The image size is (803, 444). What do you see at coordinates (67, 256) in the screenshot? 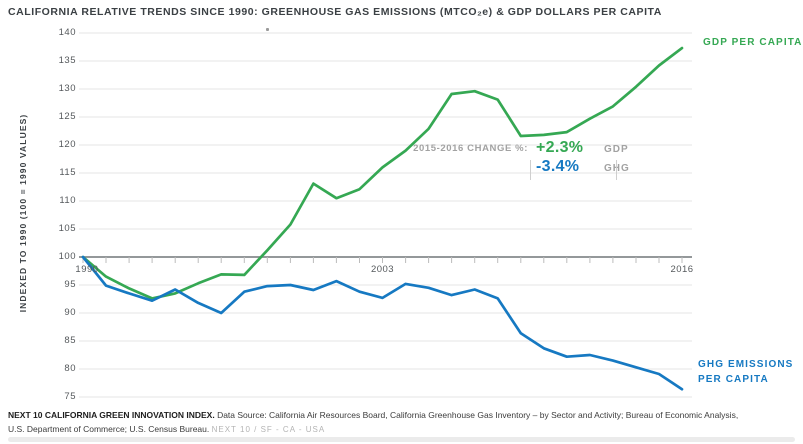
I see `y-tick-label: 100` at bounding box center [67, 256].